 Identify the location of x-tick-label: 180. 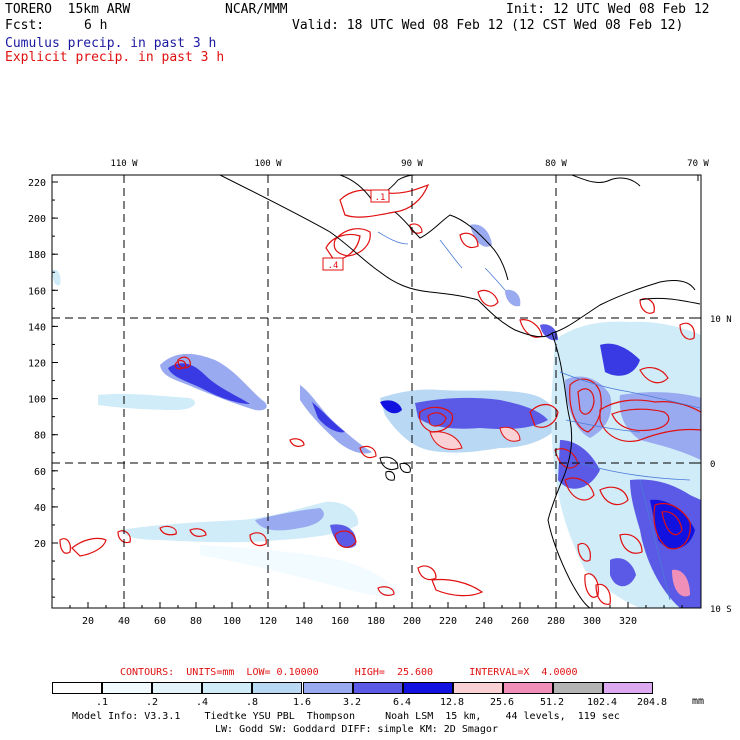
(376, 621).